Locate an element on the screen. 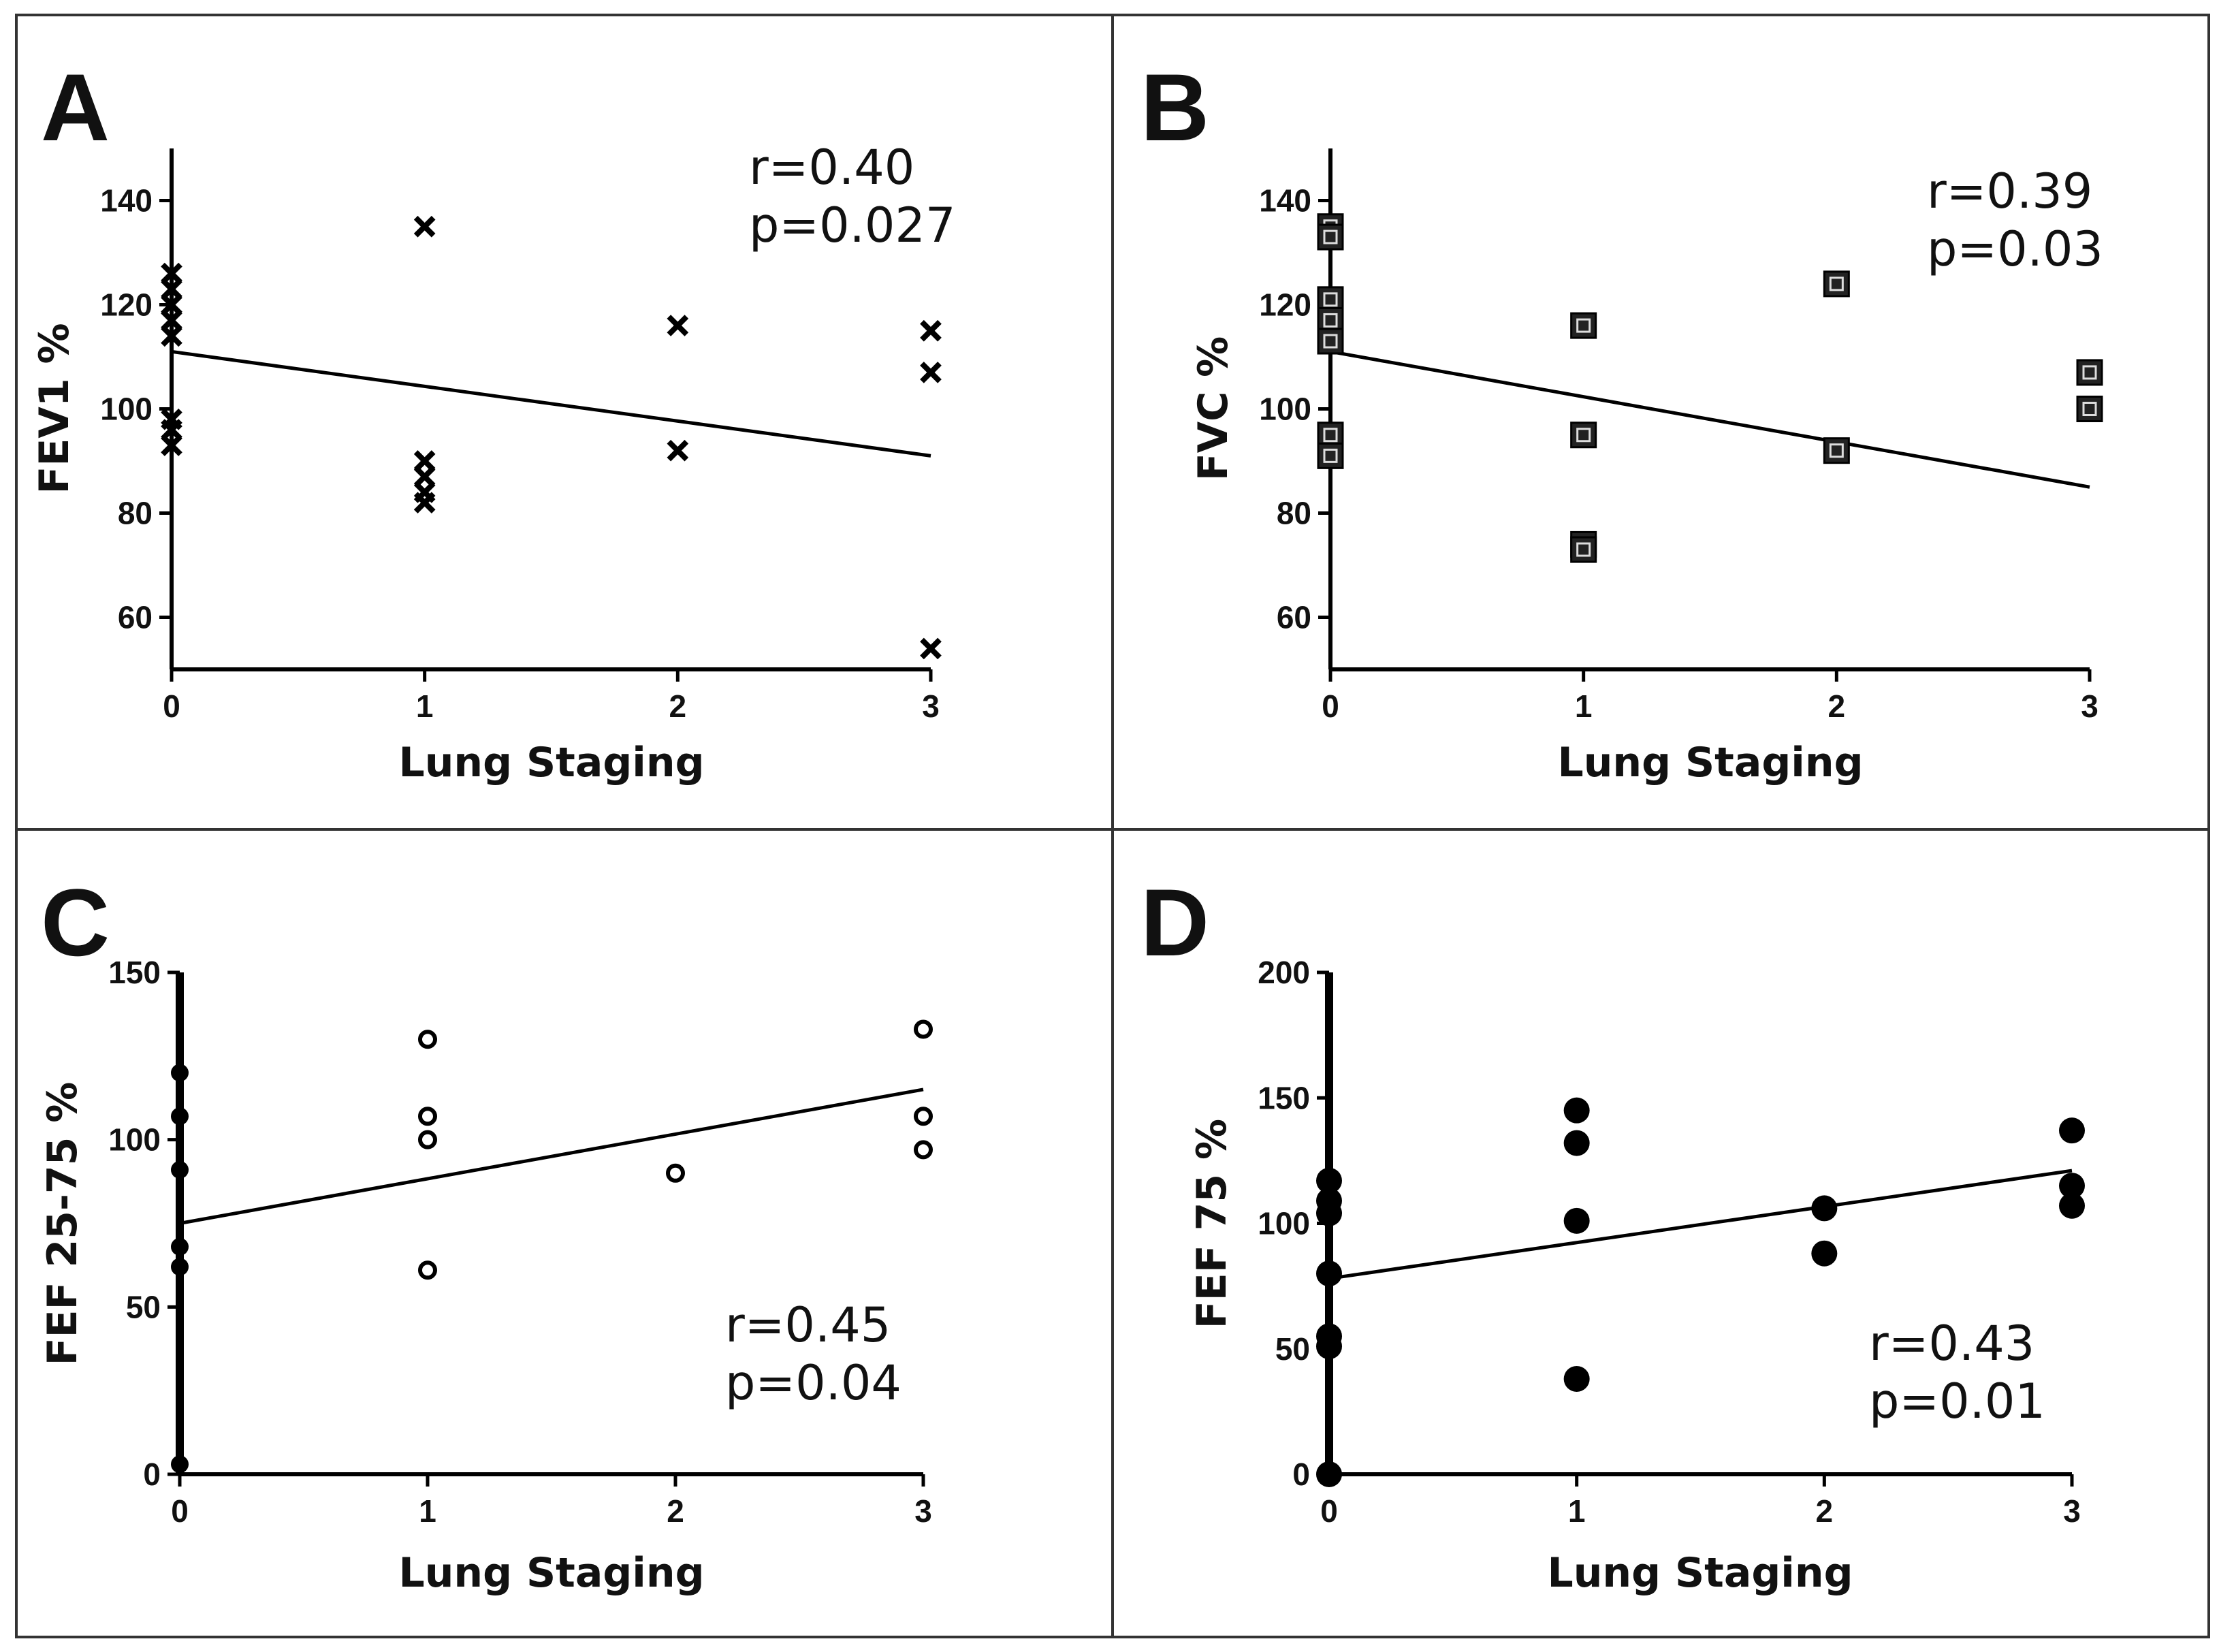 The image size is (2219, 1652). p-value: p=0.03 is located at coordinates (2015, 249).